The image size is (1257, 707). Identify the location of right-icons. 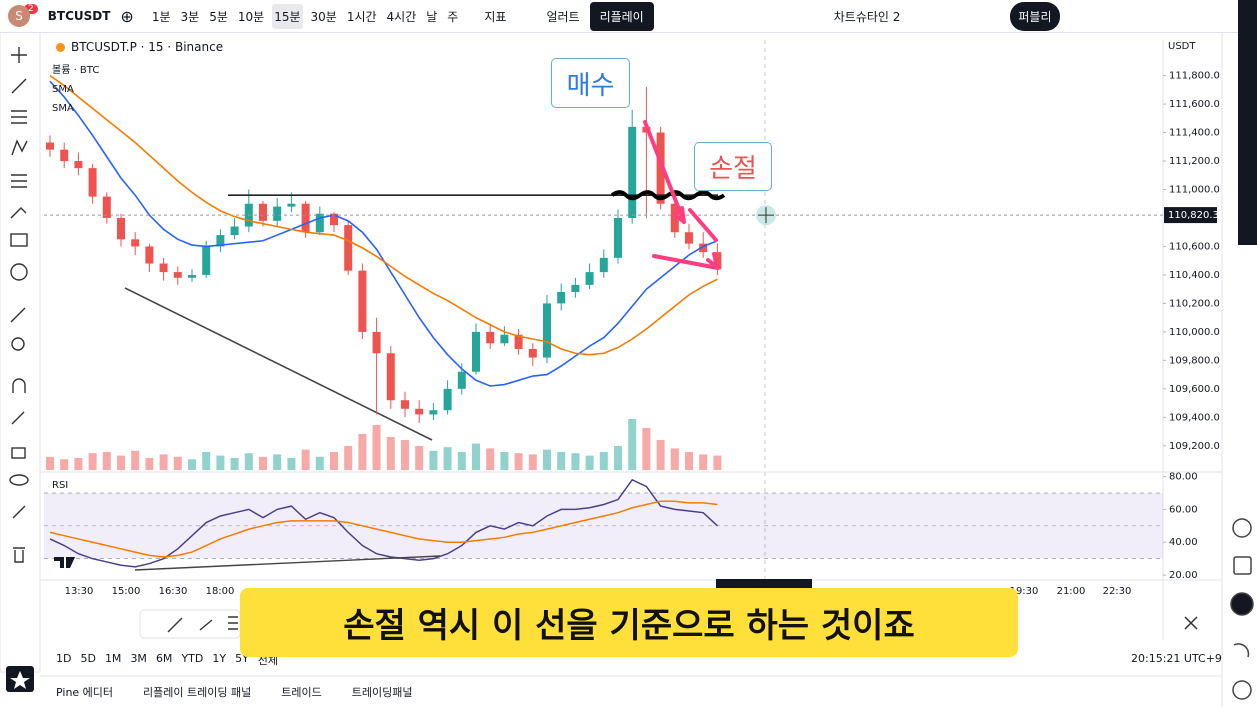
(1242, 609).